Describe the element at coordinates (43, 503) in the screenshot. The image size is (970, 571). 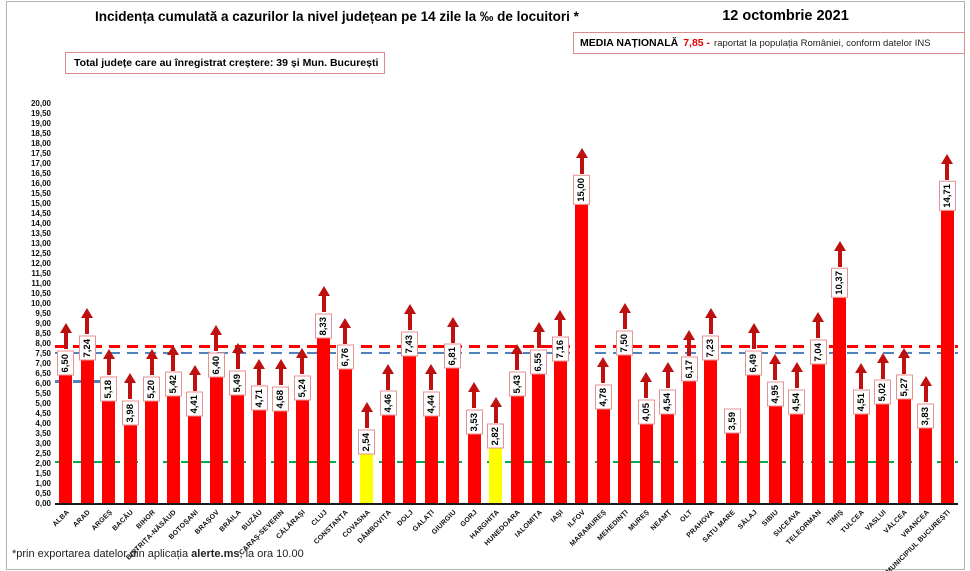
I see `y-axis-tick: 0,00` at that location.